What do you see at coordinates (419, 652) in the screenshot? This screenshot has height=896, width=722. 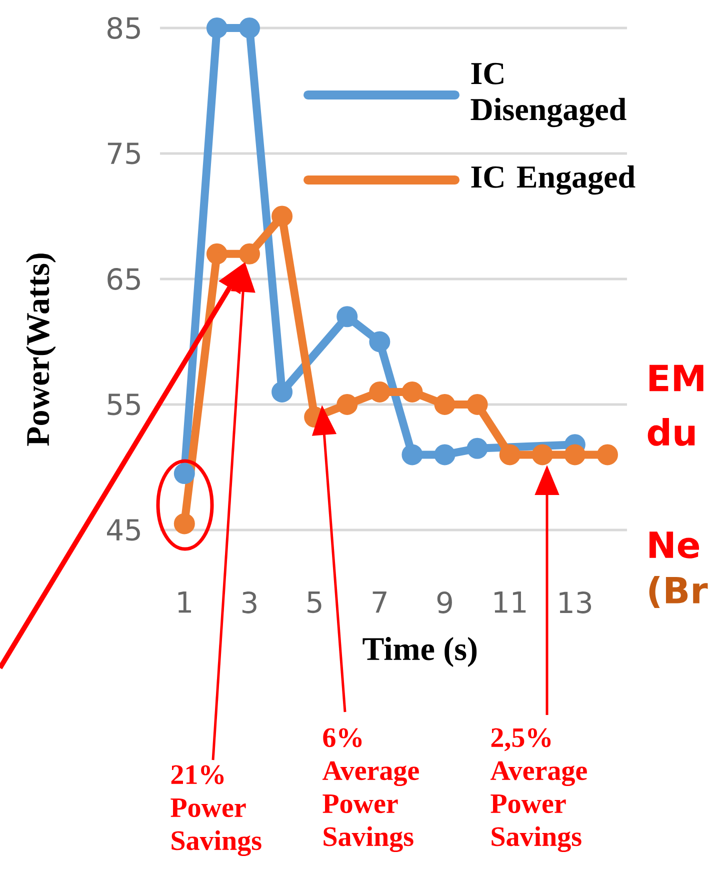 I see `x-axis-title: Time (s)` at bounding box center [419, 652].